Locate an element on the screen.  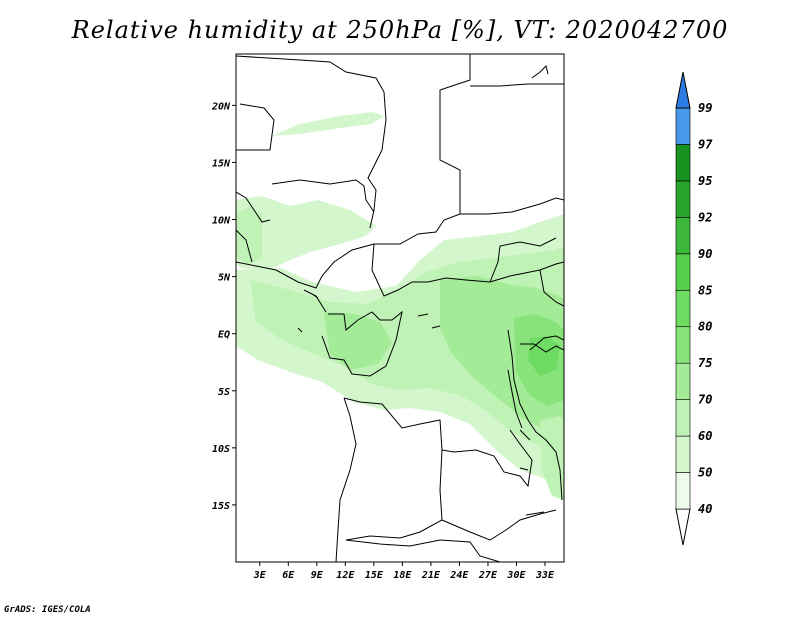
lon-tick-label: 15E is located at coordinates (374, 575).